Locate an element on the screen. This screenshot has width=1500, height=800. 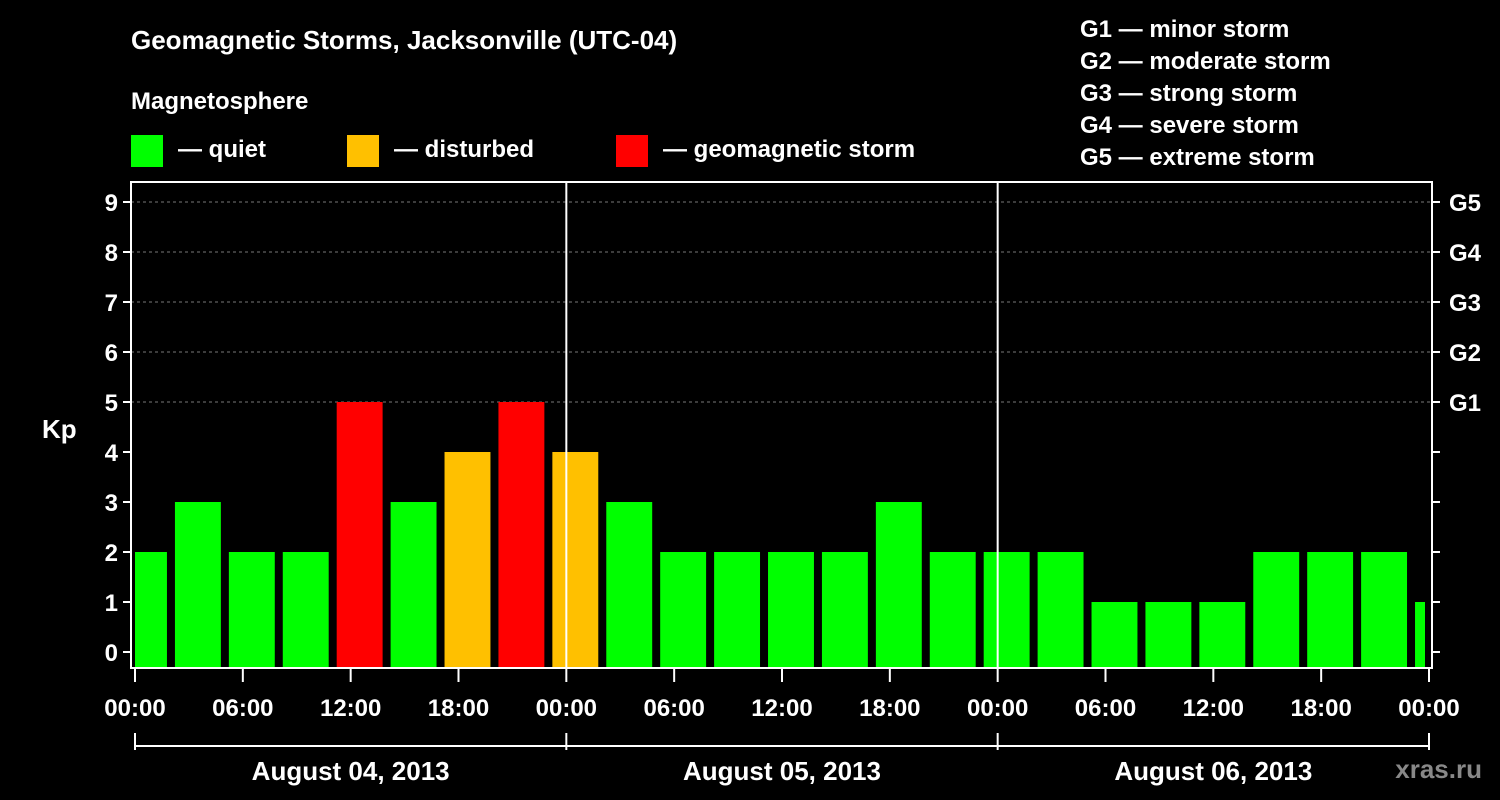
y-tick-label: 1 is located at coordinates (111, 603).